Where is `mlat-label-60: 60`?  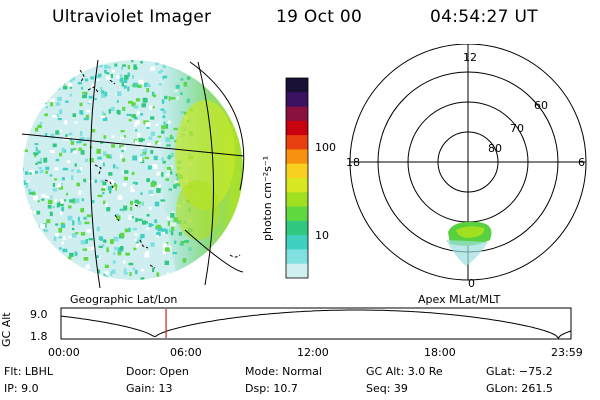
mlat-label-60: 60 is located at coordinates (541, 105).